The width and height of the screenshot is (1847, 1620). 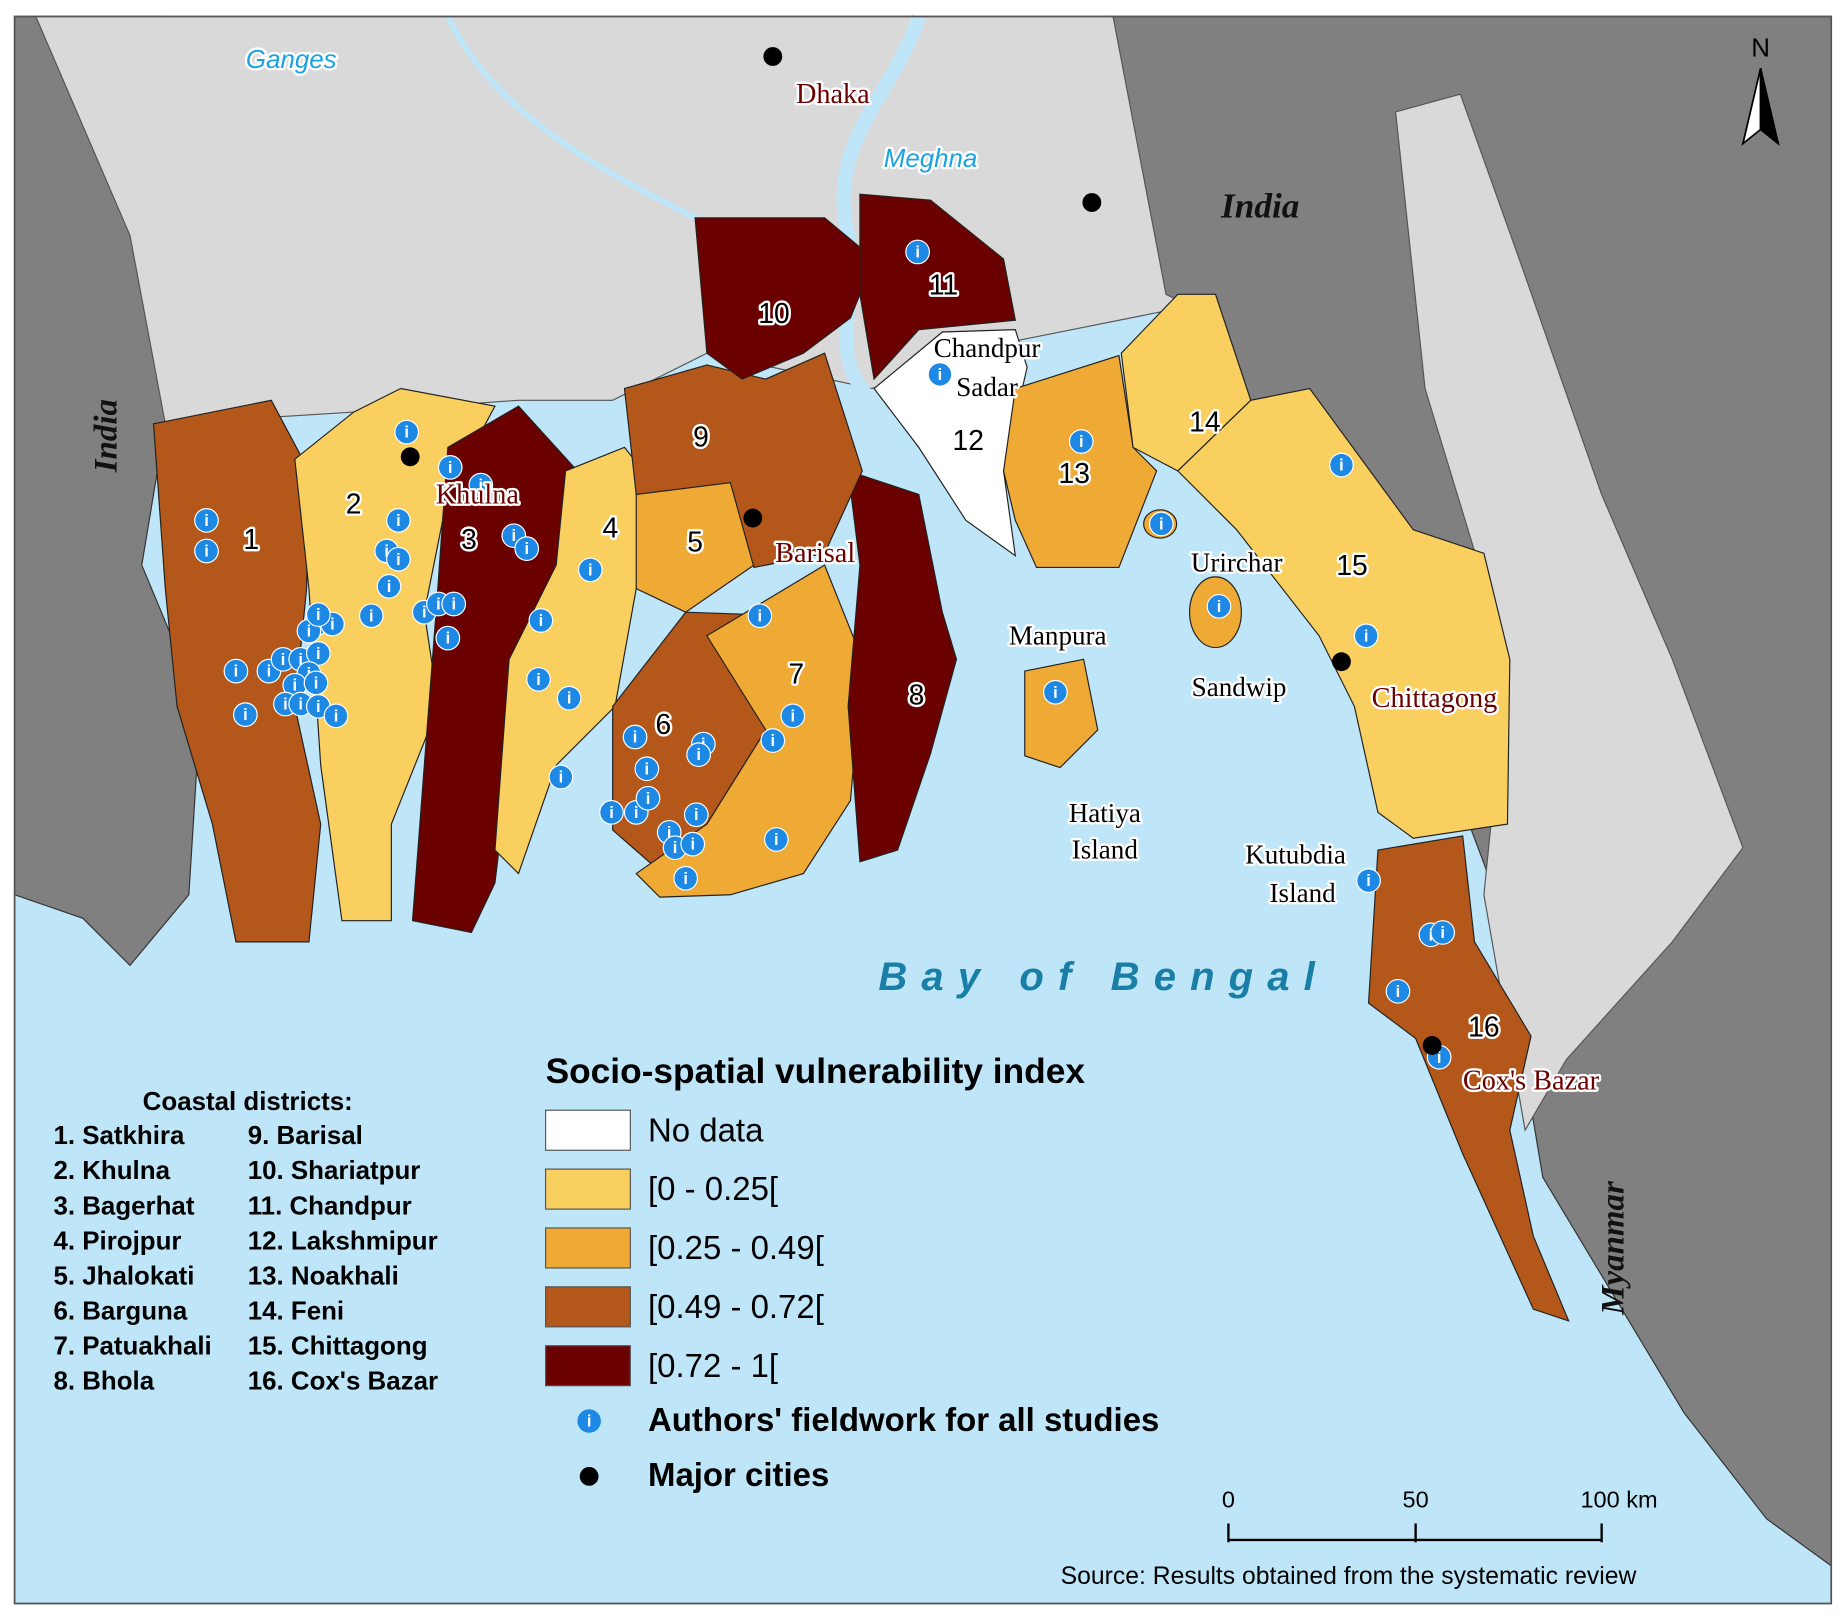 What do you see at coordinates (1416, 1499) in the screenshot?
I see `scale-label: 50` at bounding box center [1416, 1499].